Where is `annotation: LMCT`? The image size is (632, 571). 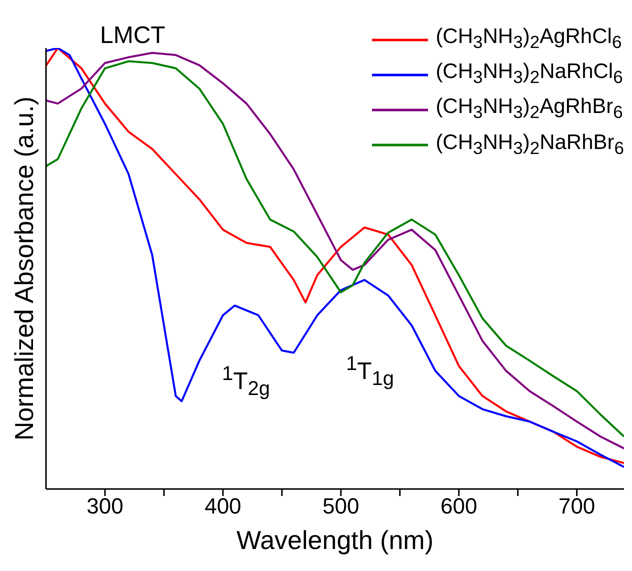
annotation: LMCT is located at coordinates (133, 35).